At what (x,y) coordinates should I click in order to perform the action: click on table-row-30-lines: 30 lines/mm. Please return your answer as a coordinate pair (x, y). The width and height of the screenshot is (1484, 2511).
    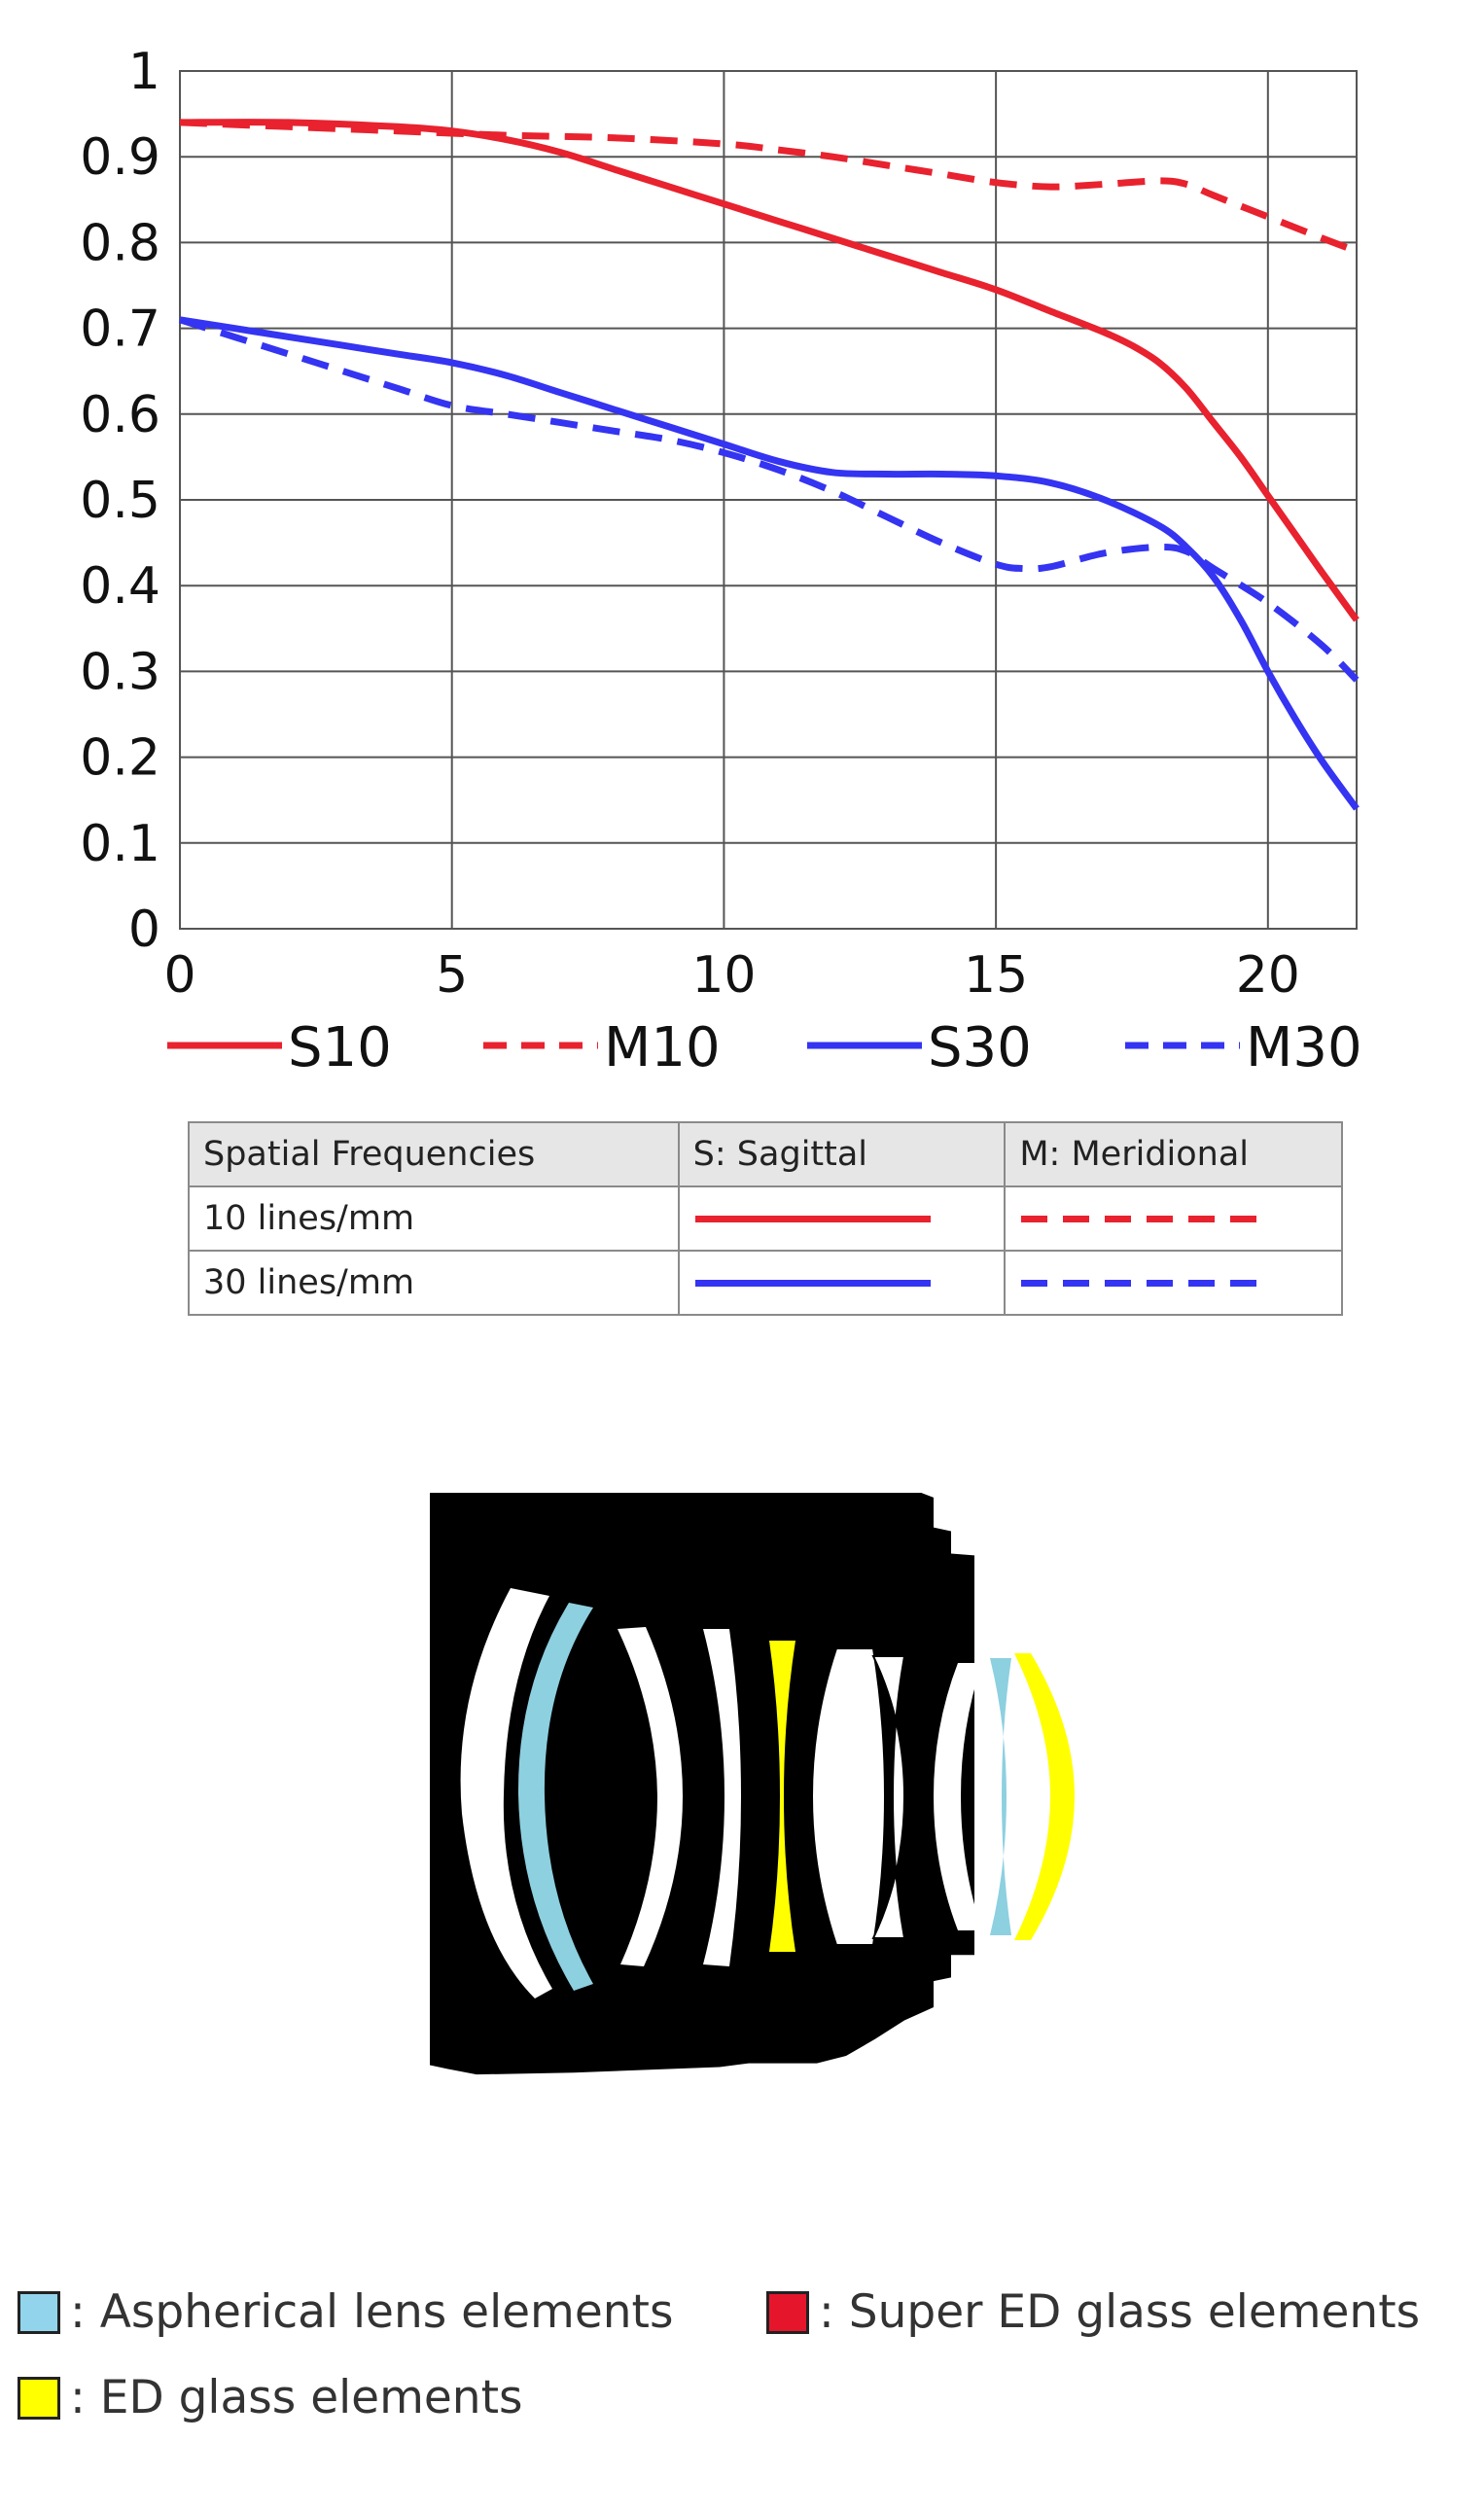
    Looking at the image, I should click on (766, 1283).